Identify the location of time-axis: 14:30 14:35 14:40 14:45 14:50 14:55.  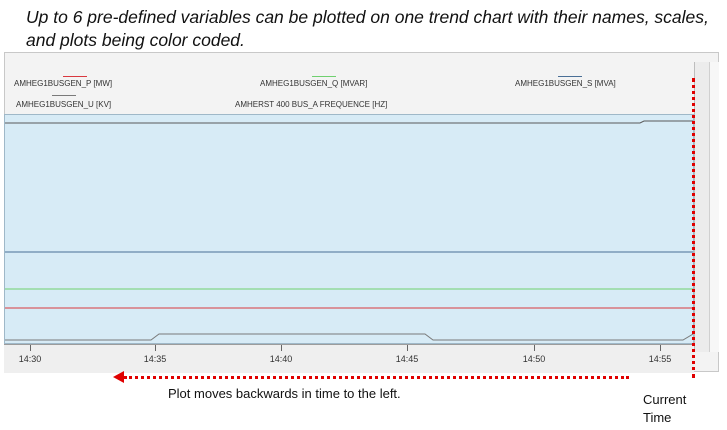
(349, 358).